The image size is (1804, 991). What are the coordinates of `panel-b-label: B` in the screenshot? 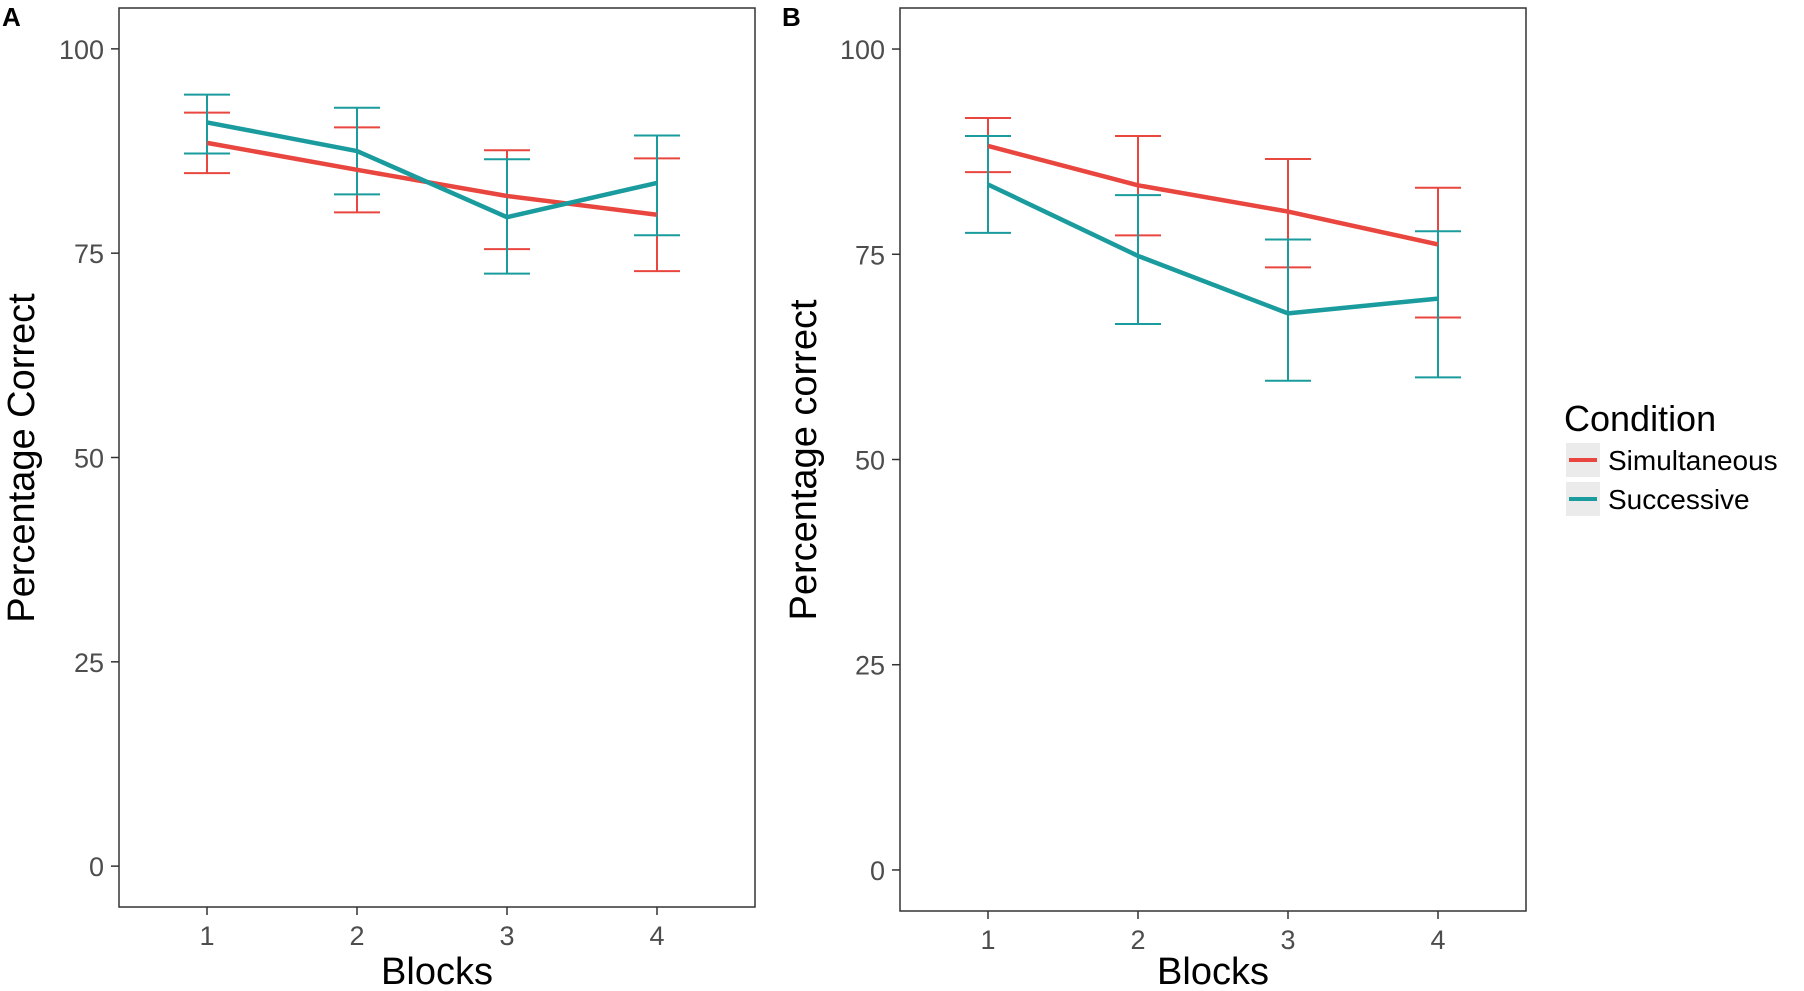 It's located at (791, 17).